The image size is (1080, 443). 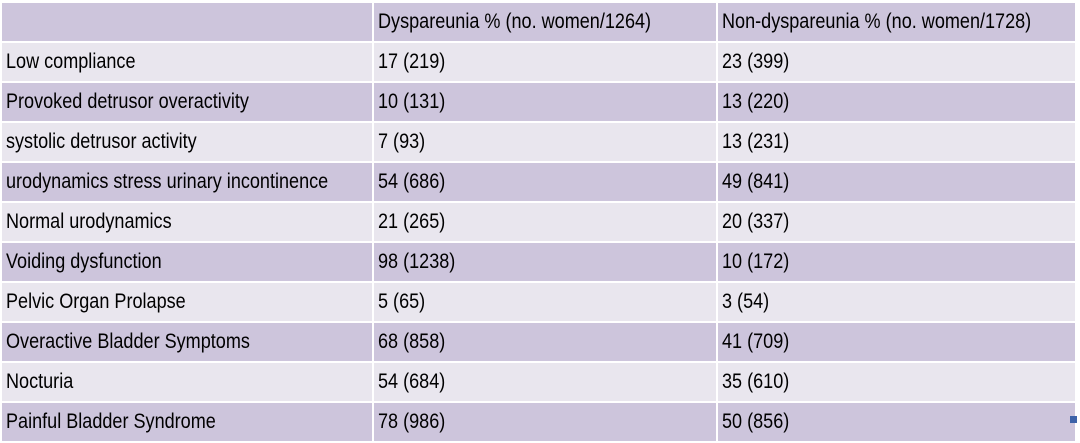 What do you see at coordinates (896, 182) in the screenshot?
I see `non-dyspareunia-cell: 49 (841)` at bounding box center [896, 182].